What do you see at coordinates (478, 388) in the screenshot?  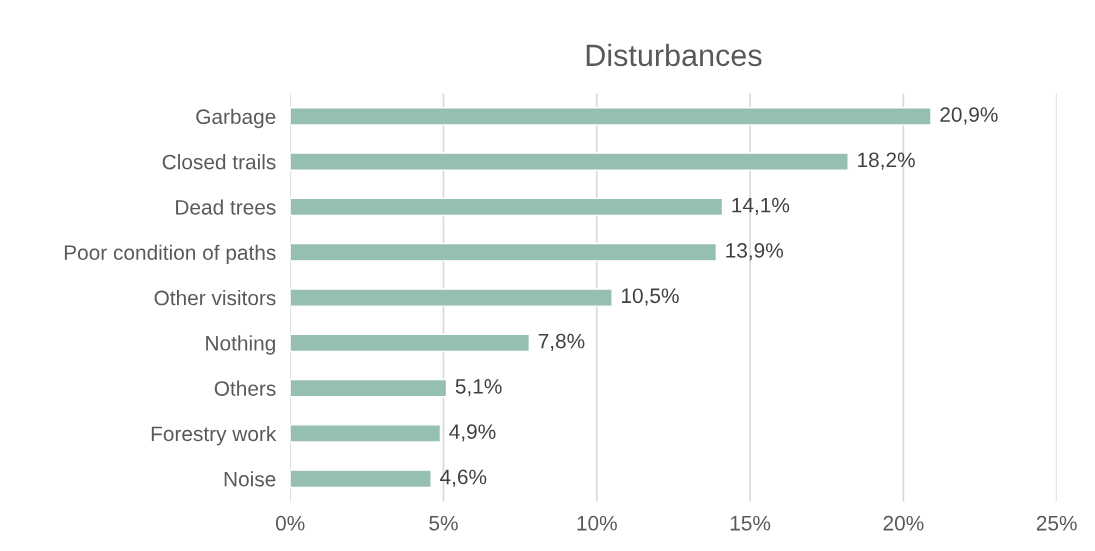 I see `data-label: 5,1%` at bounding box center [478, 388].